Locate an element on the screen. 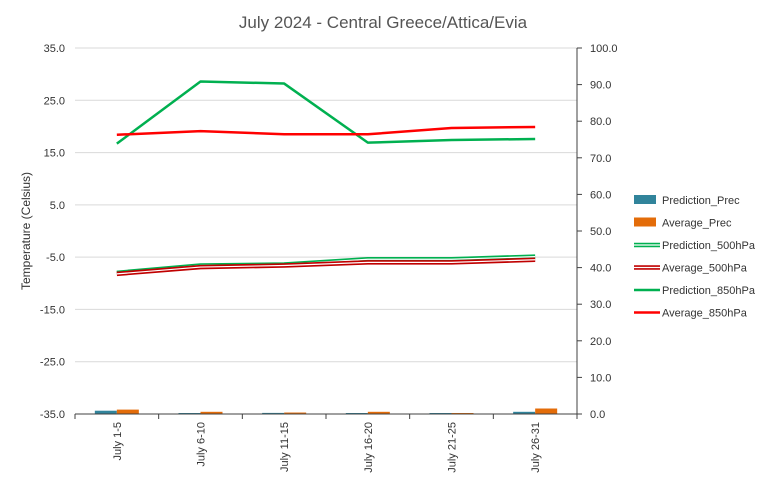  y-tick-label: -35.0 is located at coordinates (52, 415).